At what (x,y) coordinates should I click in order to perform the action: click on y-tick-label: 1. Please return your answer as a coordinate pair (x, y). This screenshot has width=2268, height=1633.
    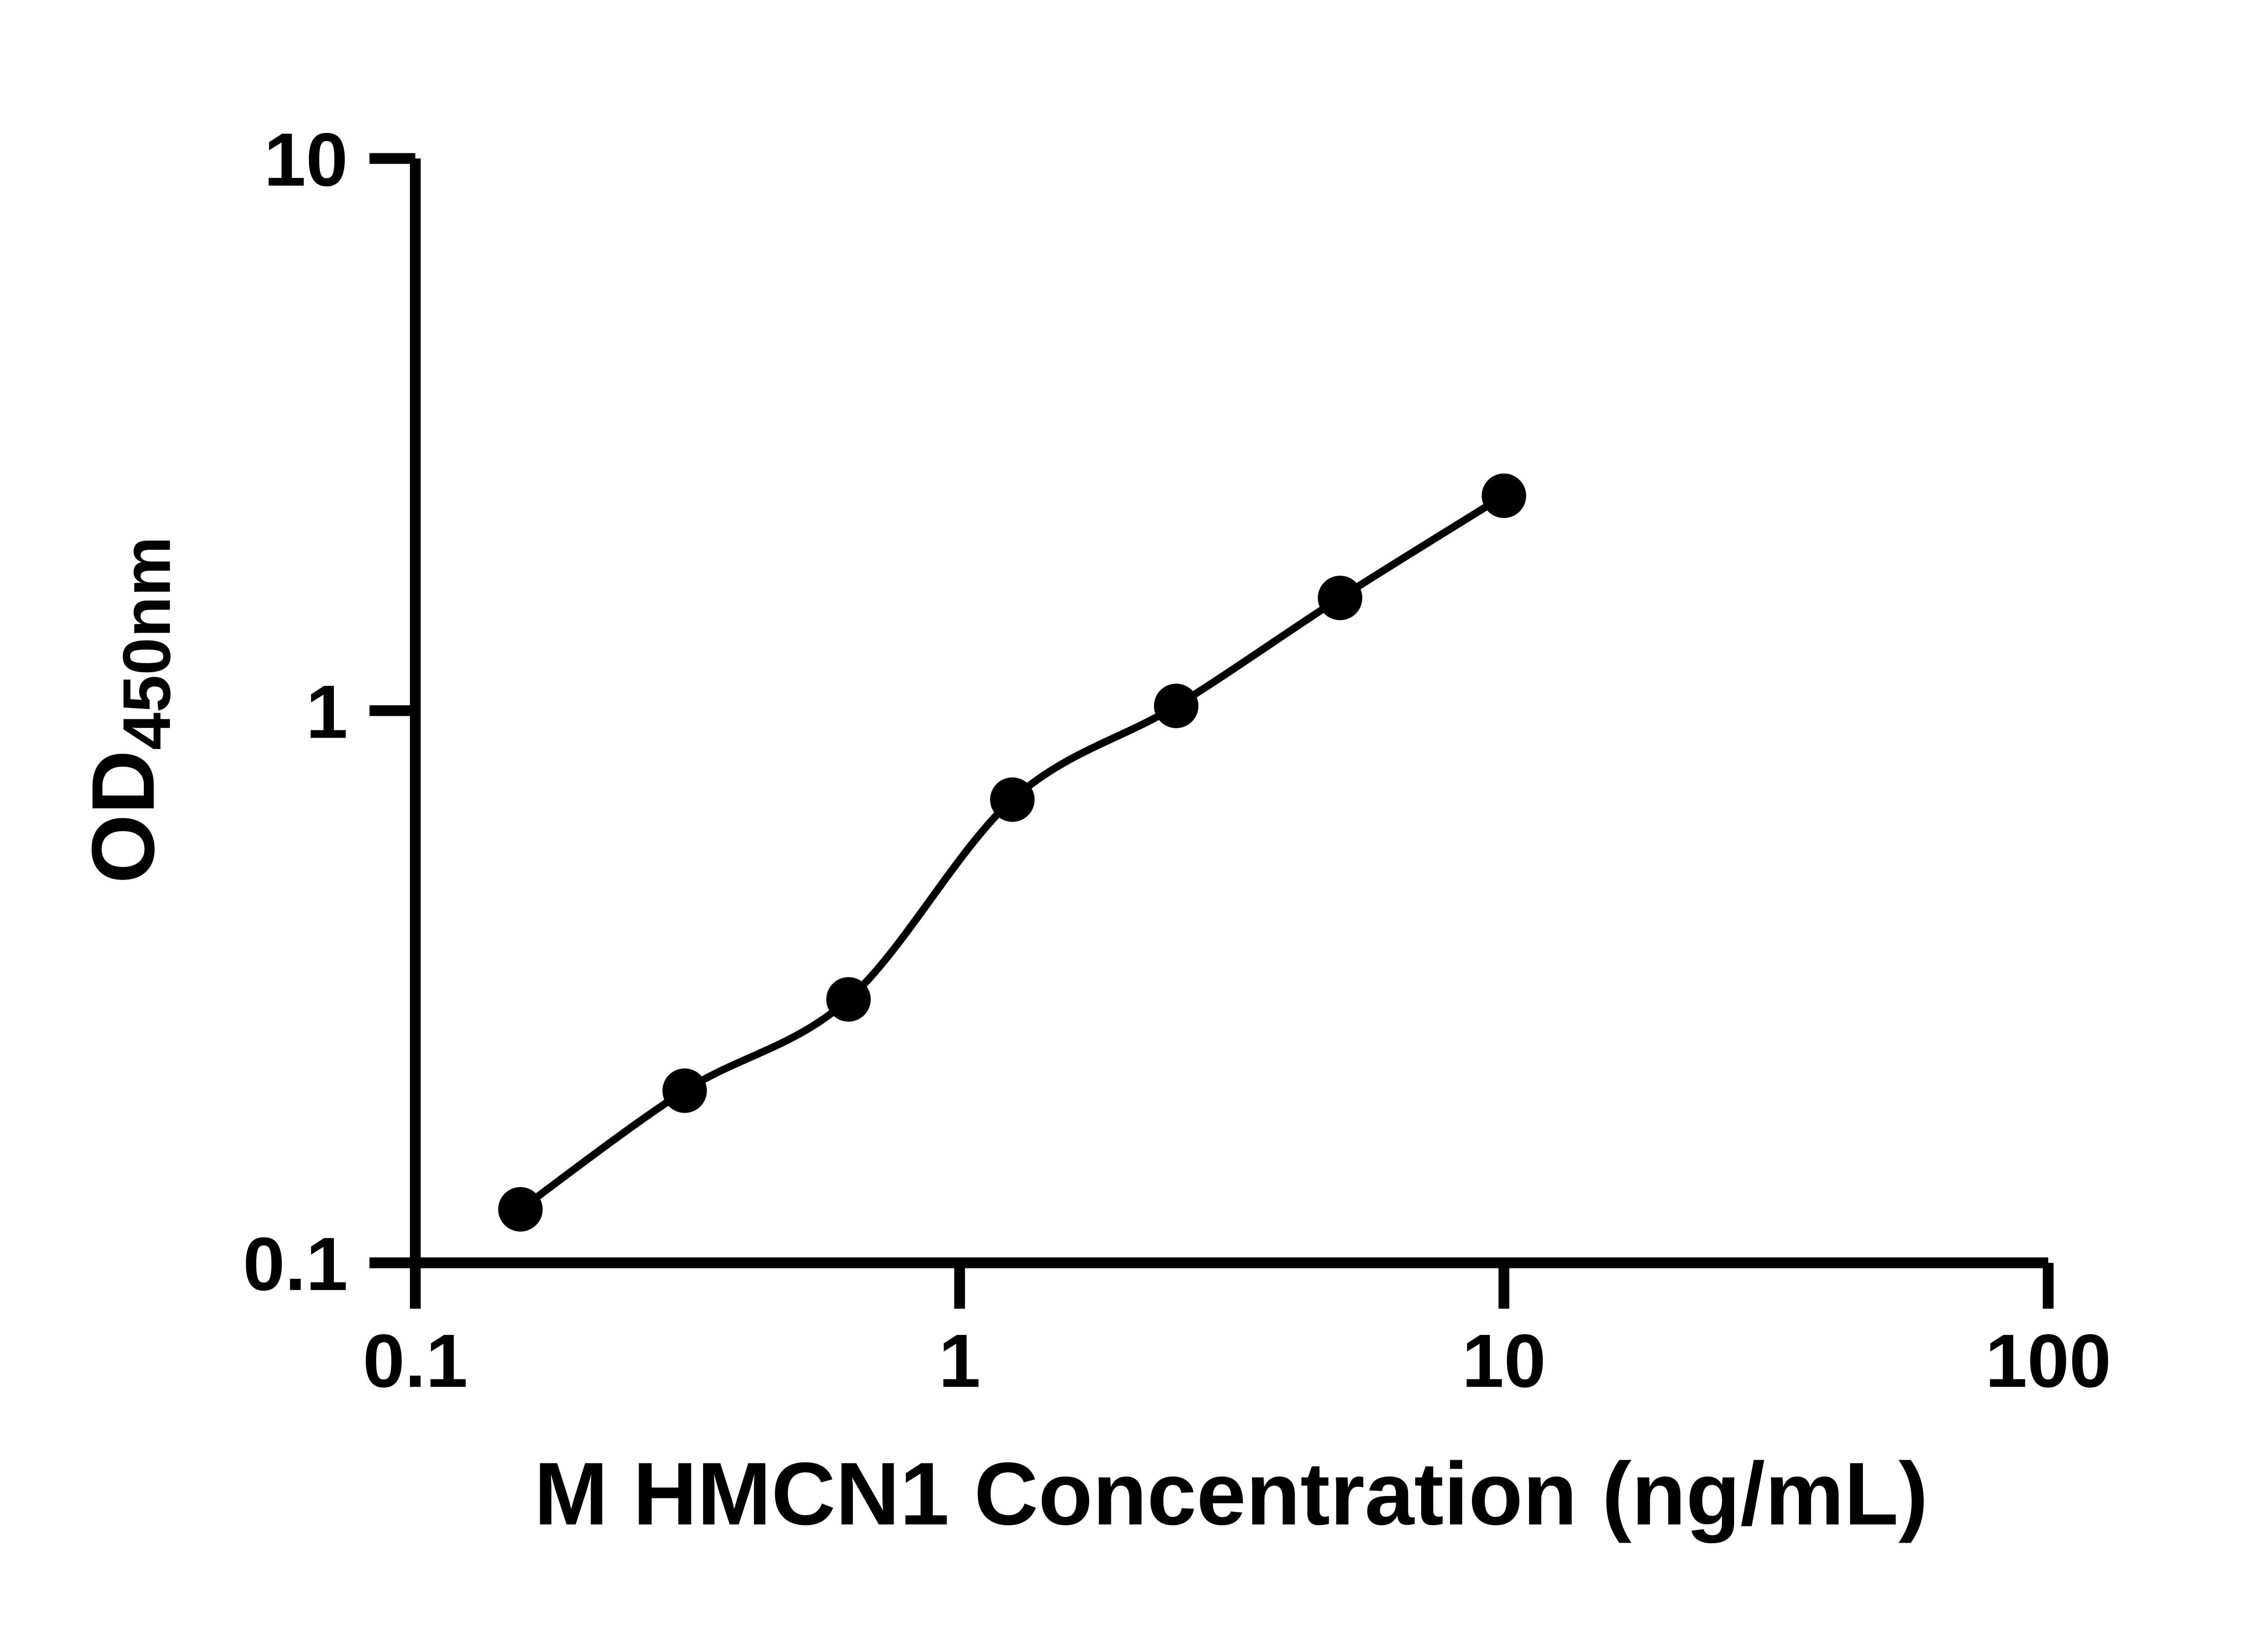
    Looking at the image, I should click on (327, 712).